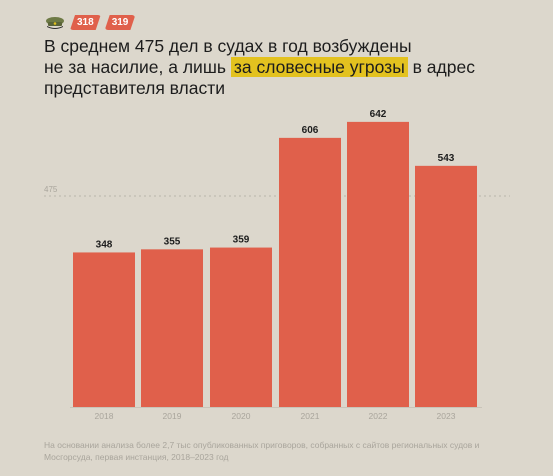 This screenshot has height=476, width=553. What do you see at coordinates (241, 416) in the screenshot?
I see `x-tick-2020: 2020` at bounding box center [241, 416].